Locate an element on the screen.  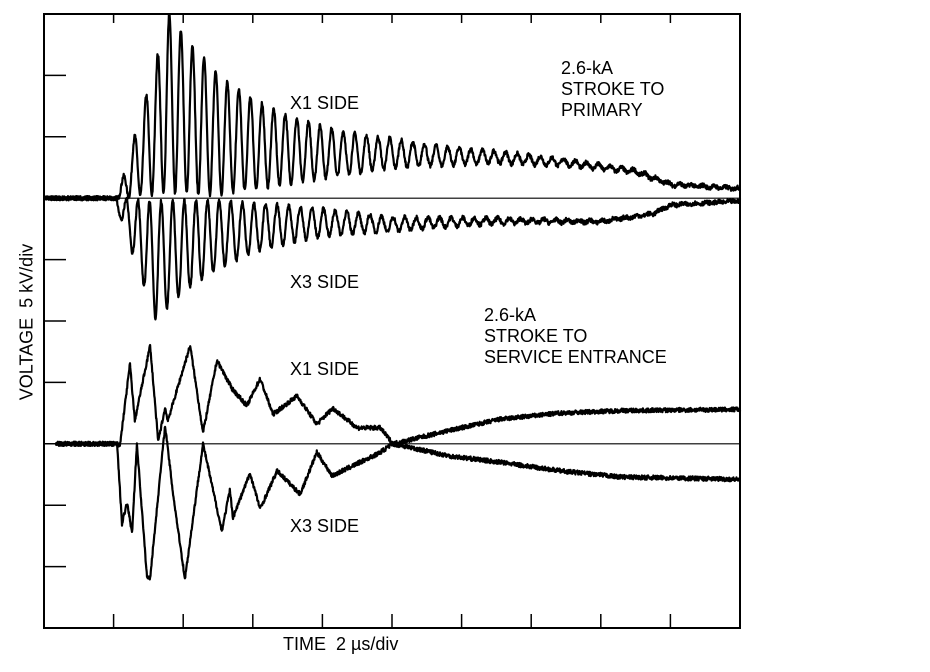
y-axis-label: VOLTAGE 5 kV/div is located at coordinates (26, 322).